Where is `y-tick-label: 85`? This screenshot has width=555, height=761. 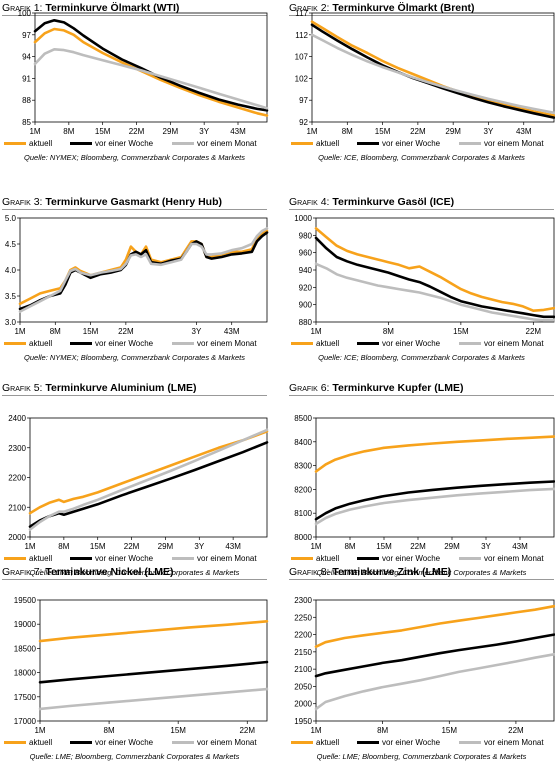 y-tick-label: 85 is located at coordinates (26, 122).